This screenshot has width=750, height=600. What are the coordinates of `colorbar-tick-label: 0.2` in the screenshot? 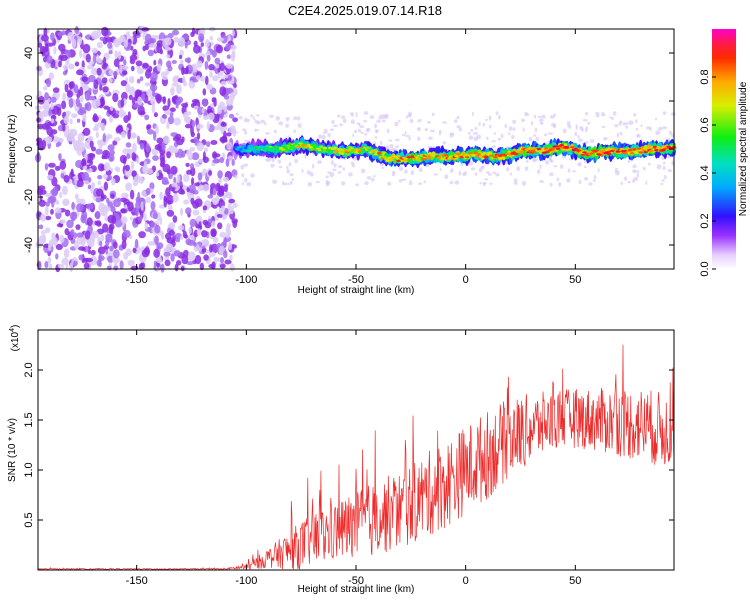 It's located at (705, 220).